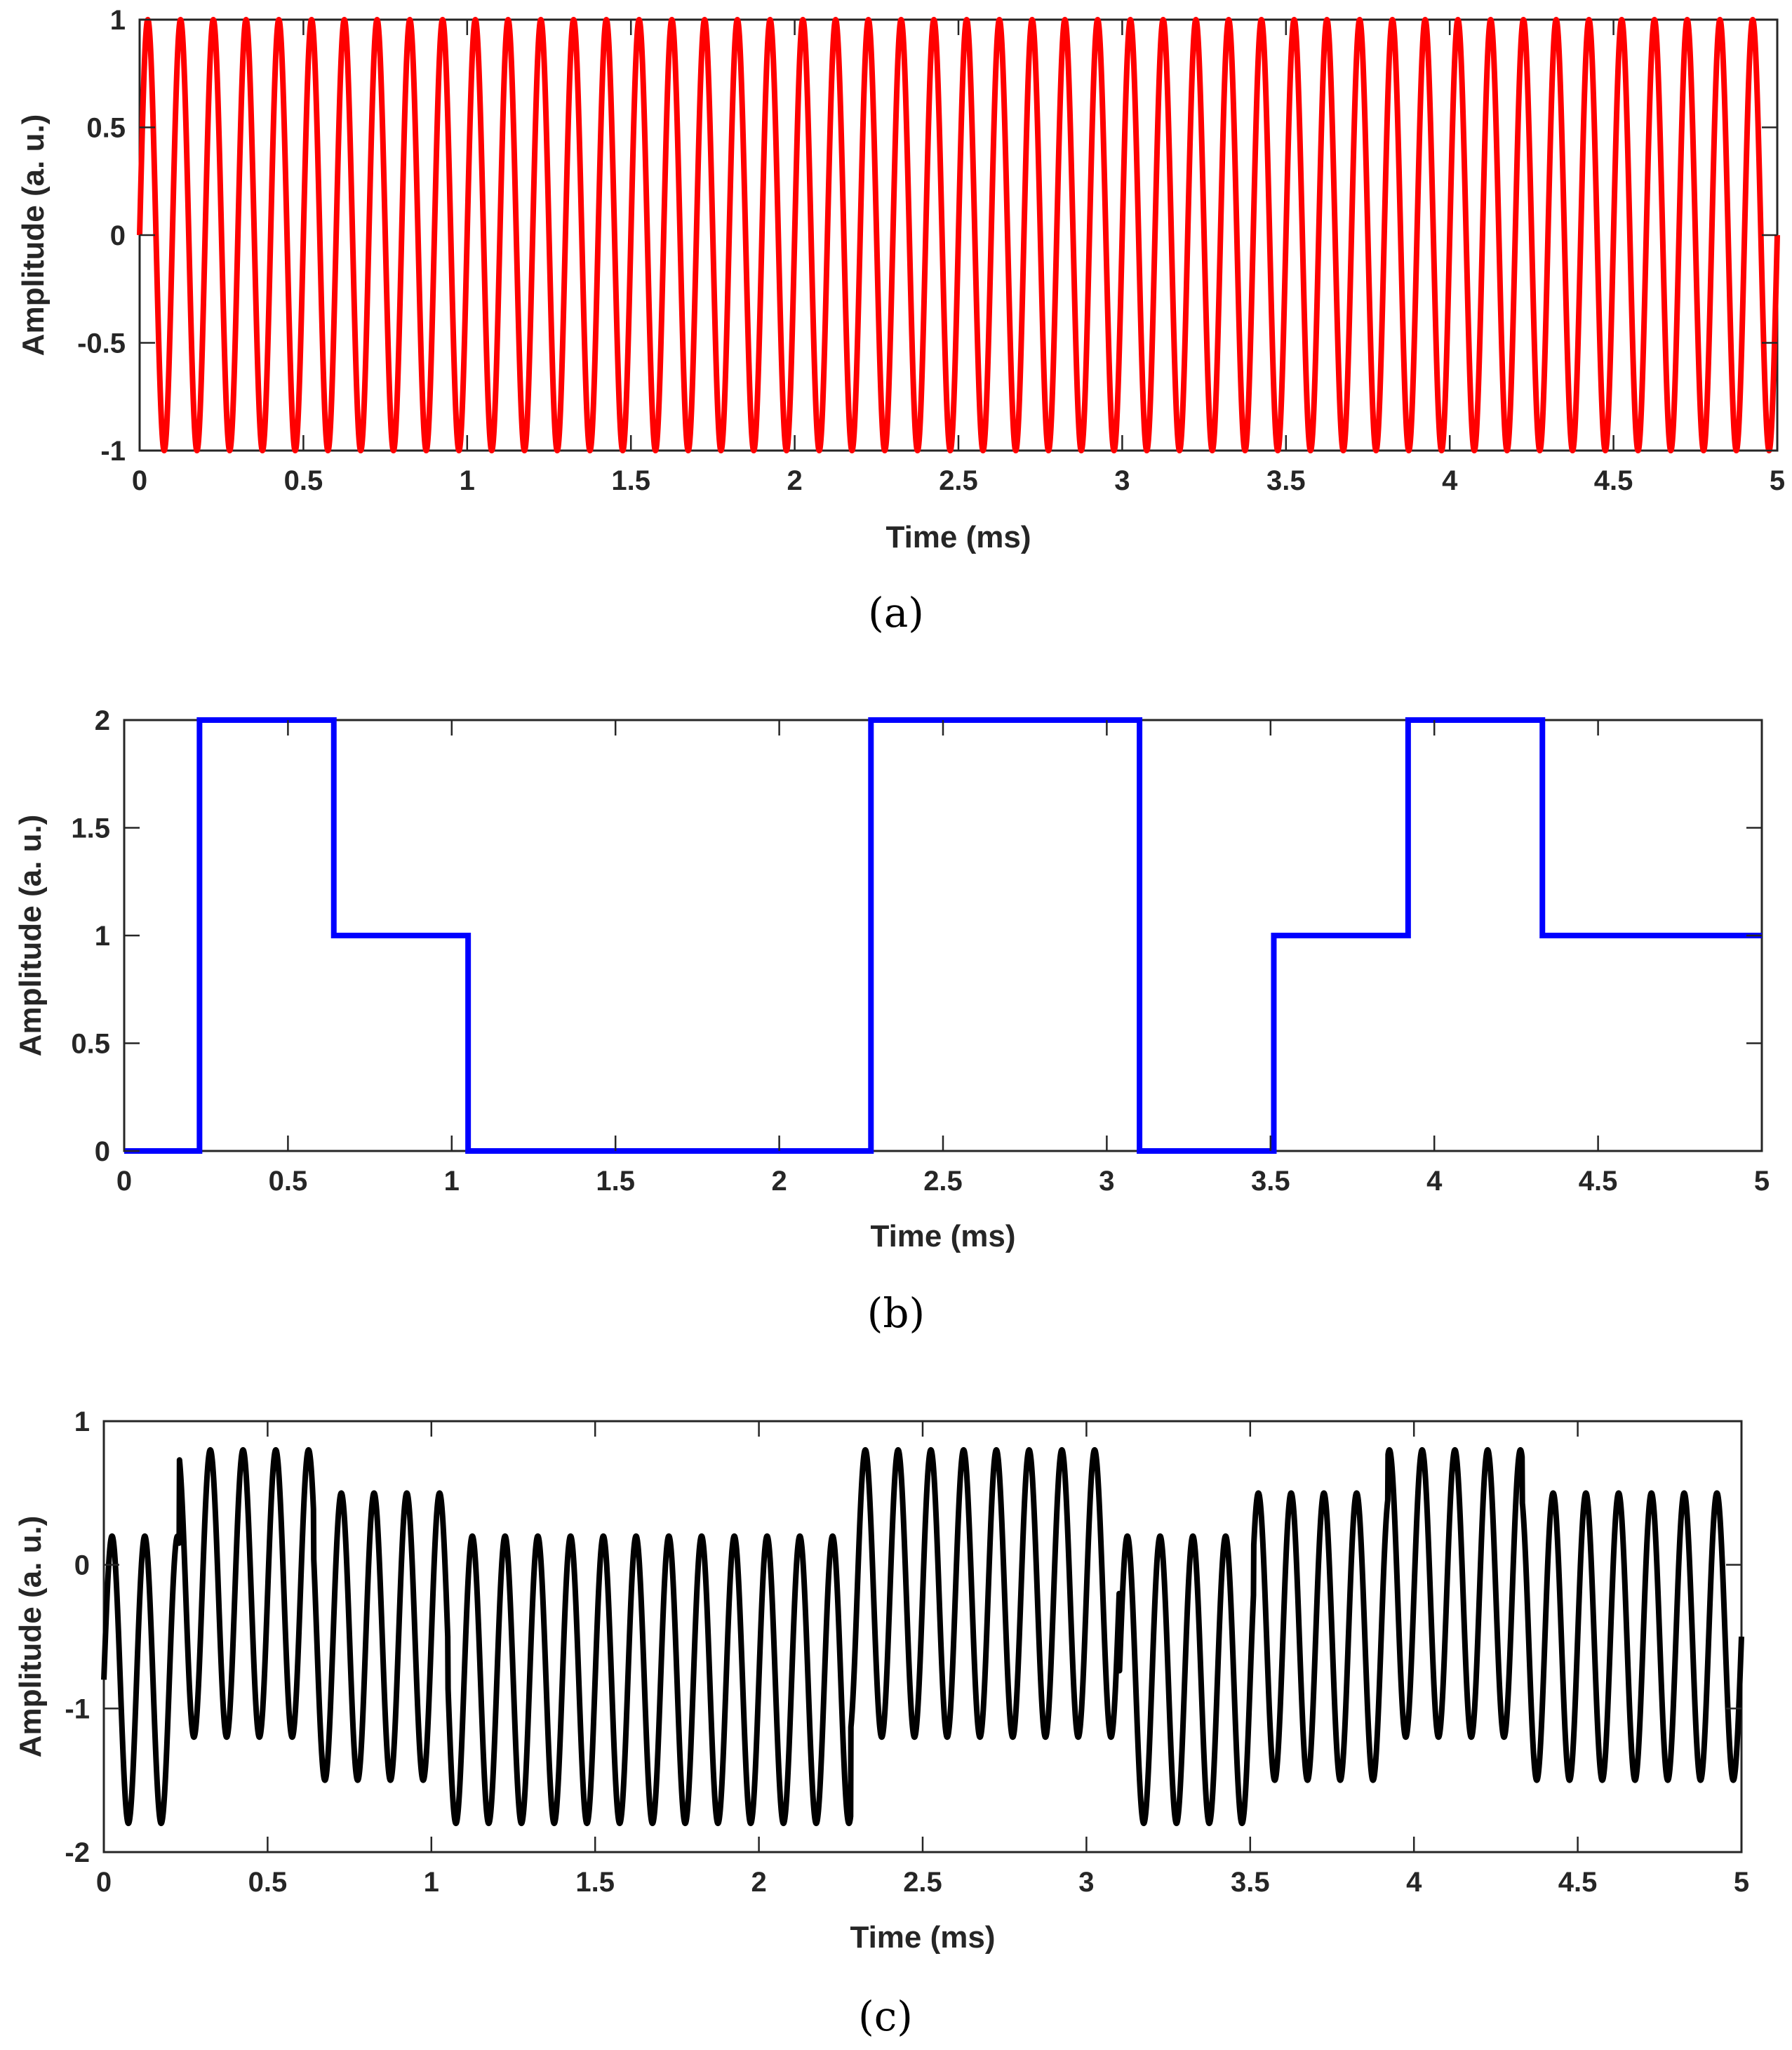 This screenshot has height=2050, width=1792. What do you see at coordinates (101, 343) in the screenshot?
I see `y-tick-label: -0.5` at bounding box center [101, 343].